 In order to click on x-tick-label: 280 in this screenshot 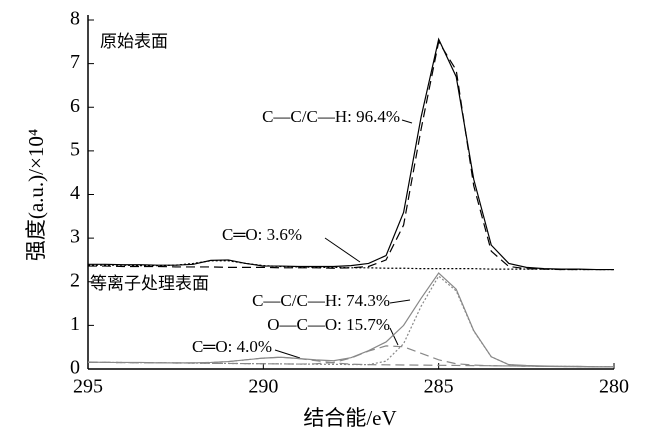, I will do `click(614, 387)`.